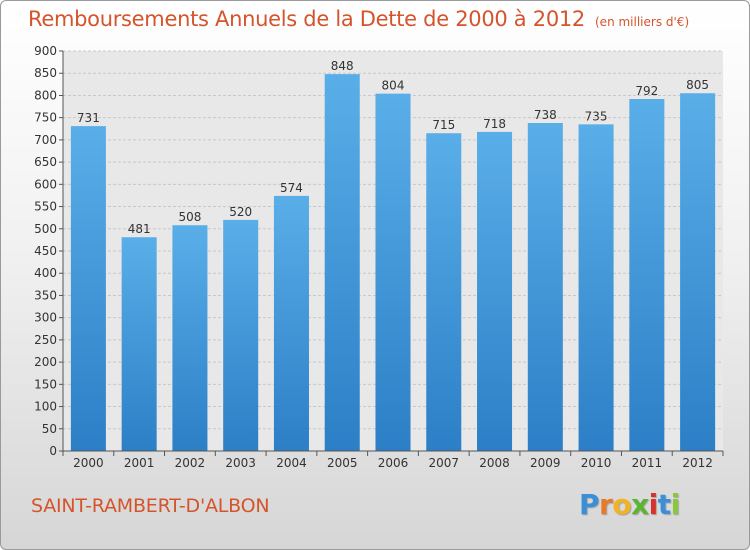 The height and width of the screenshot is (550, 750). I want to click on y-tick-label: 550, so click(45, 207).